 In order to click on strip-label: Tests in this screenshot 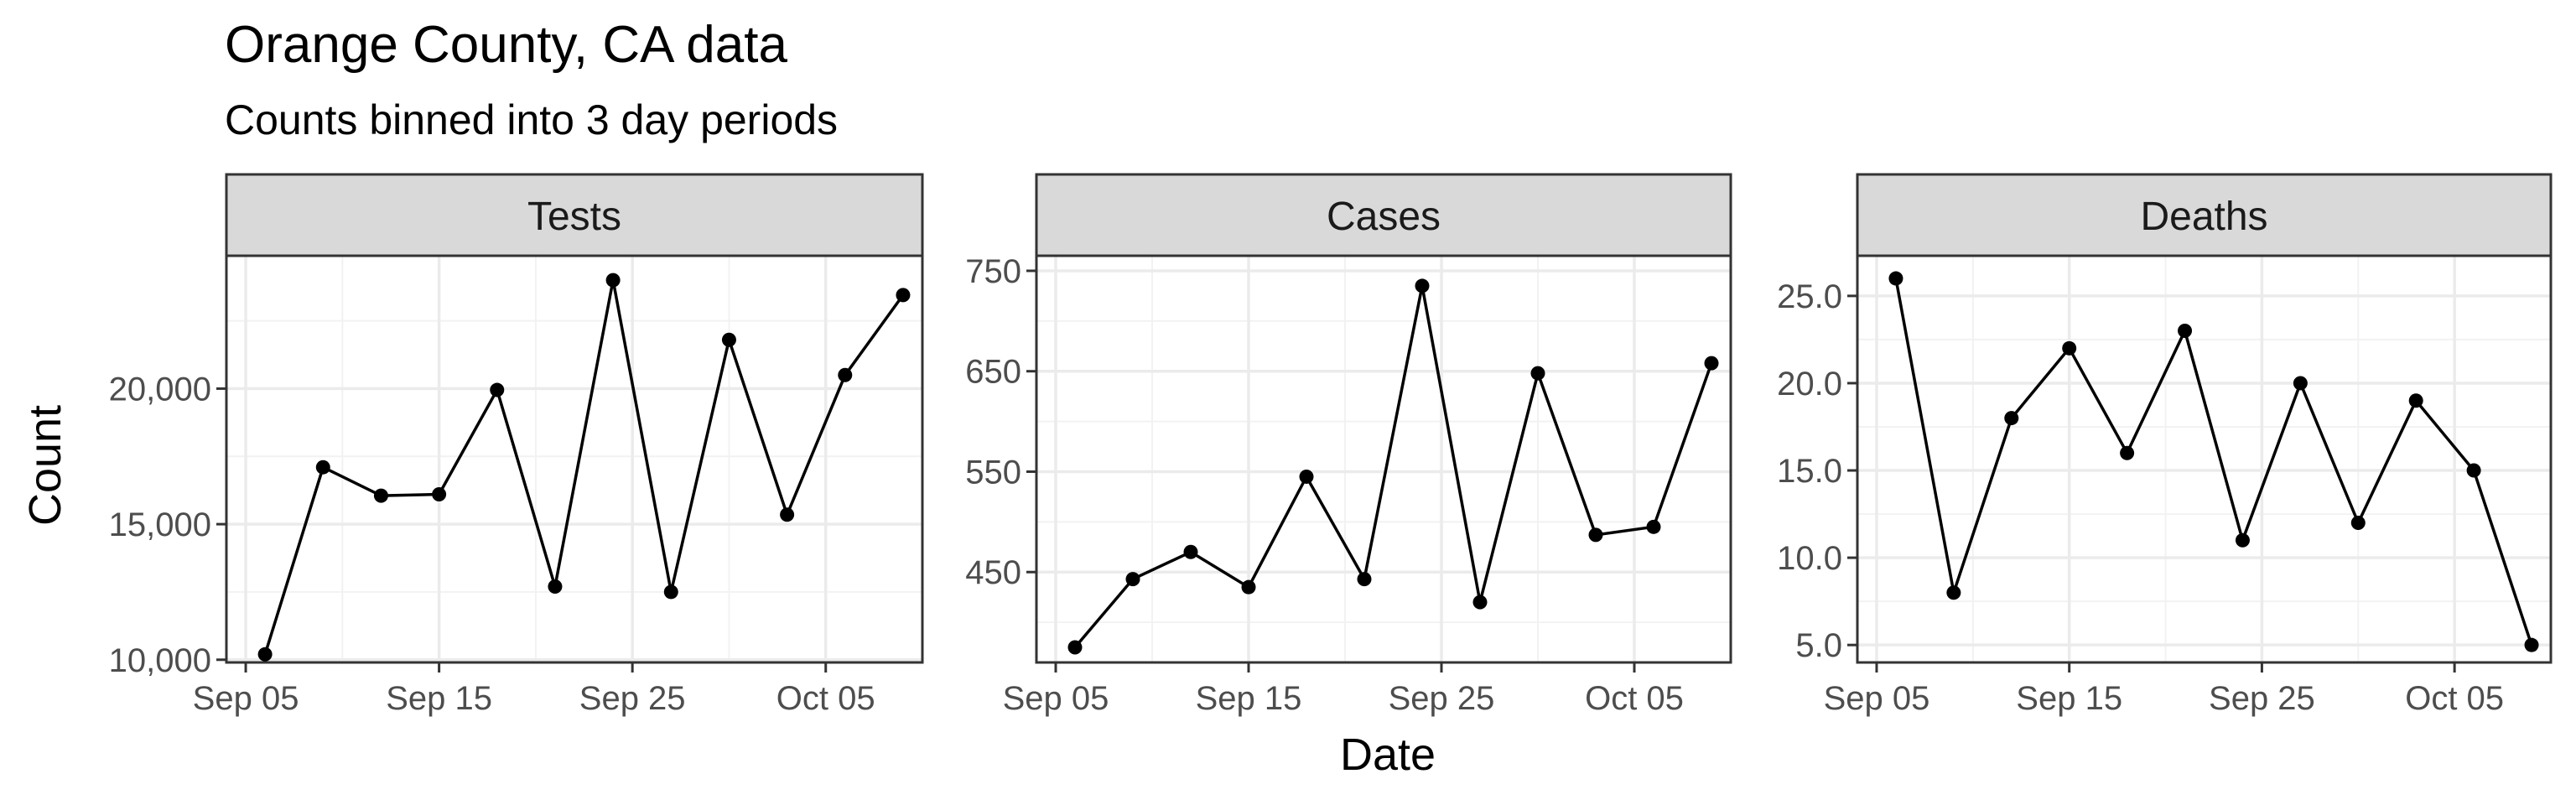, I will do `click(574, 217)`.